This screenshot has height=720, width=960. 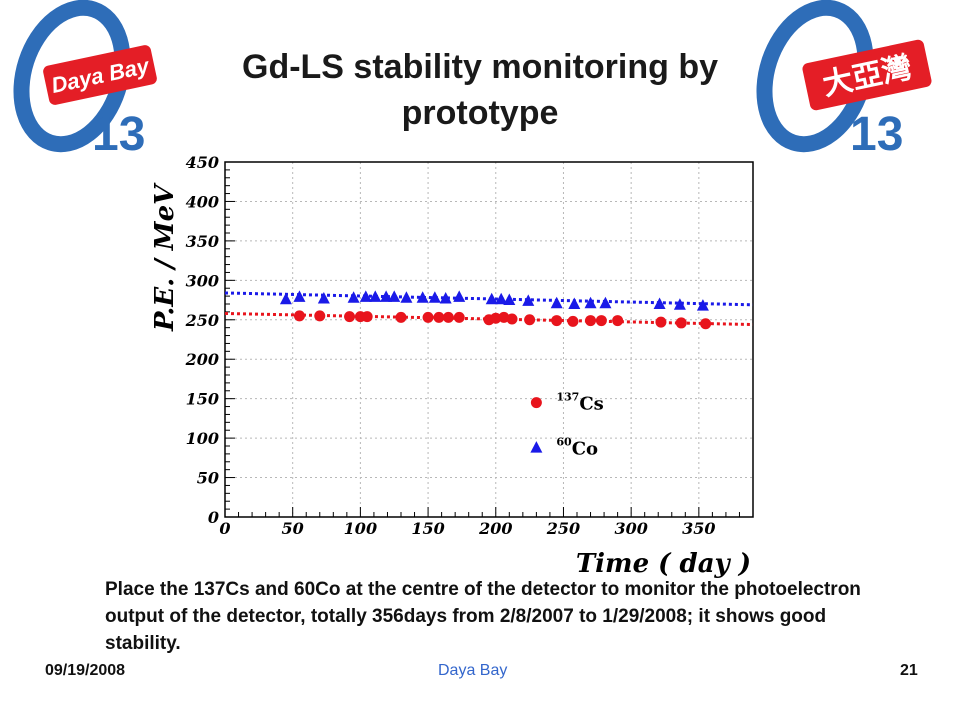 What do you see at coordinates (579, 403) in the screenshot?
I see `legend-label-cs: 137Cs` at bounding box center [579, 403].